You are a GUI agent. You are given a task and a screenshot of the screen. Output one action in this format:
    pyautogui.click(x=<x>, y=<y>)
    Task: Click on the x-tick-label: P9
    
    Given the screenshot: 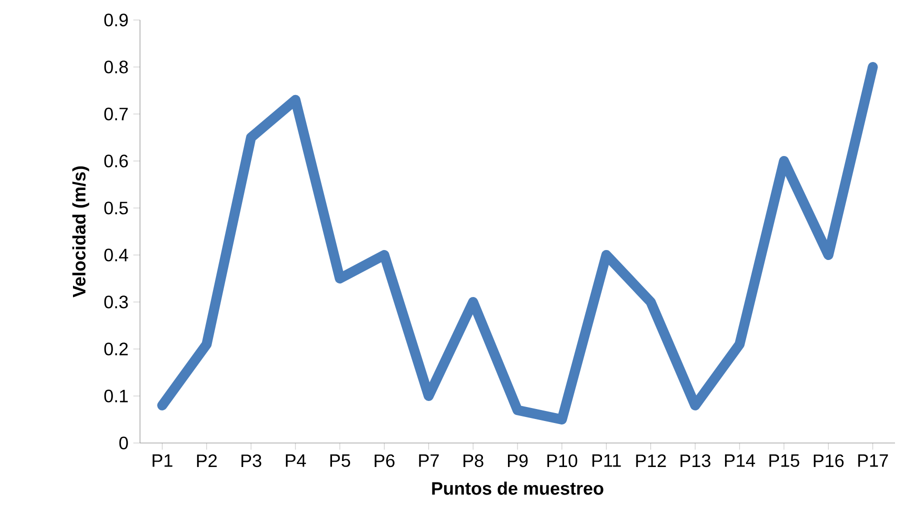 What is the action you would take?
    pyautogui.click(x=518, y=461)
    